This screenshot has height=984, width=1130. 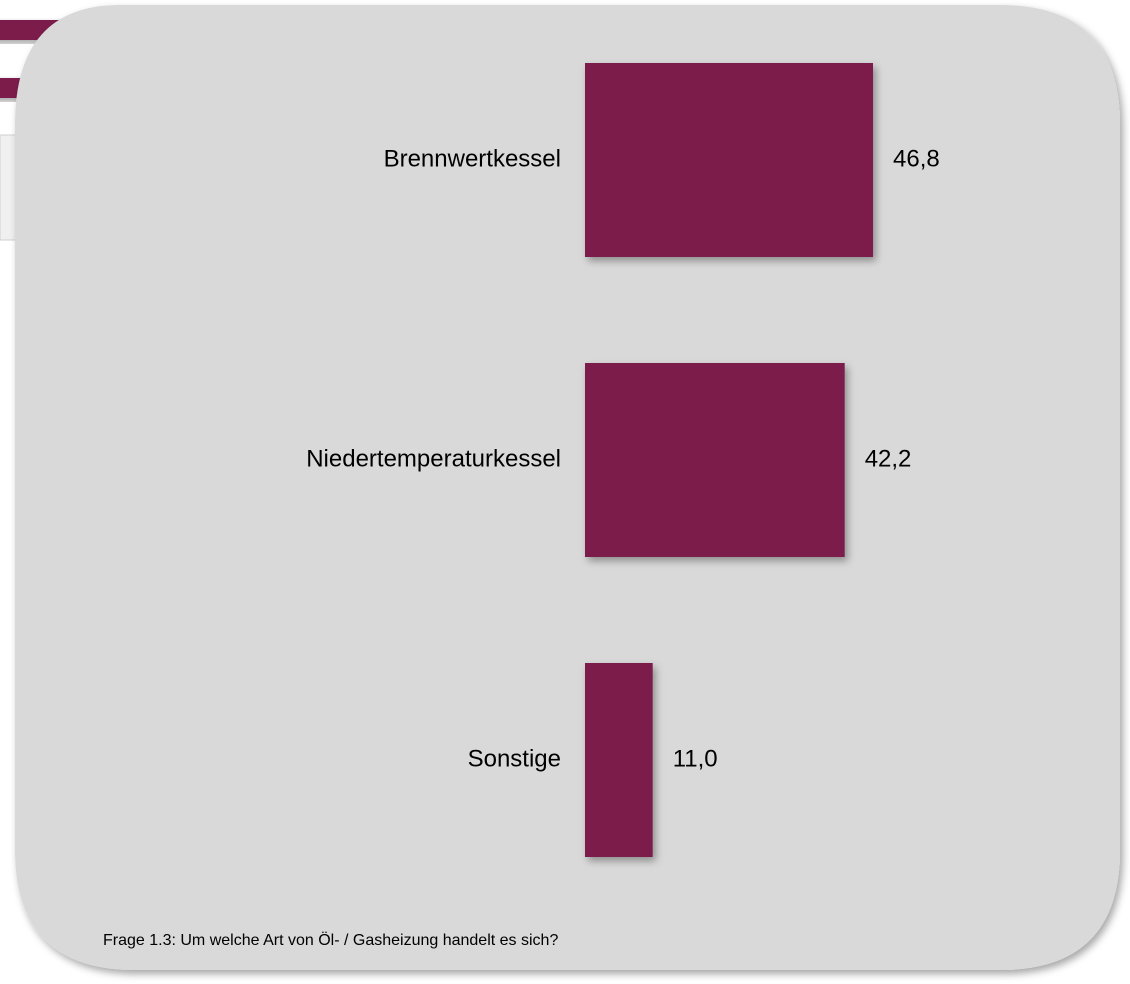 I want to click on category-label: Niedertemperaturkessel, so click(x=433, y=458).